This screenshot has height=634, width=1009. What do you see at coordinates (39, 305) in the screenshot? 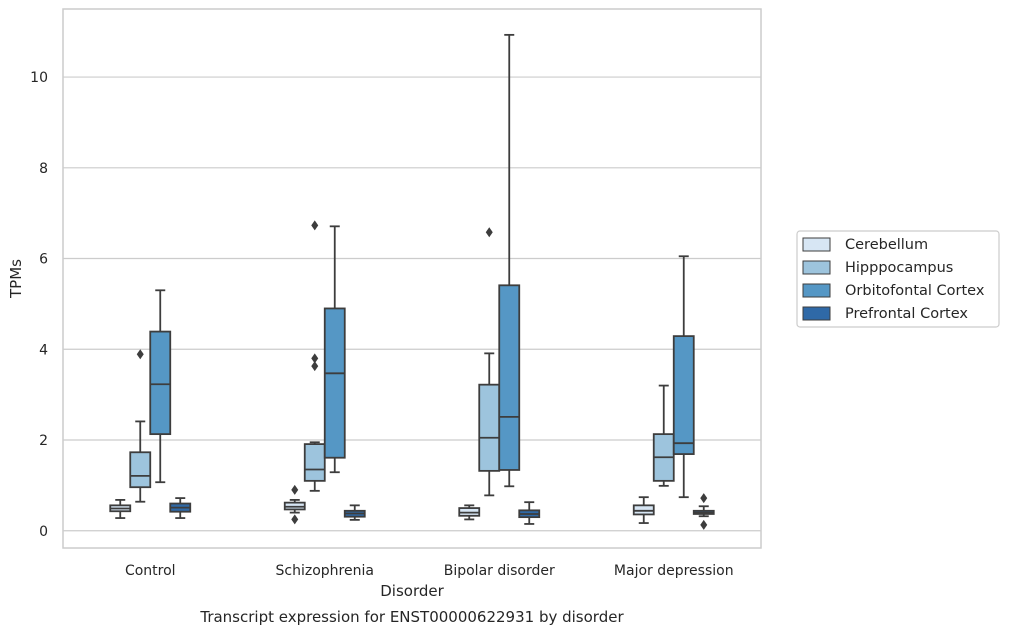
I see `y-tick-labels: 0 2 4 6 8 10` at bounding box center [39, 305].